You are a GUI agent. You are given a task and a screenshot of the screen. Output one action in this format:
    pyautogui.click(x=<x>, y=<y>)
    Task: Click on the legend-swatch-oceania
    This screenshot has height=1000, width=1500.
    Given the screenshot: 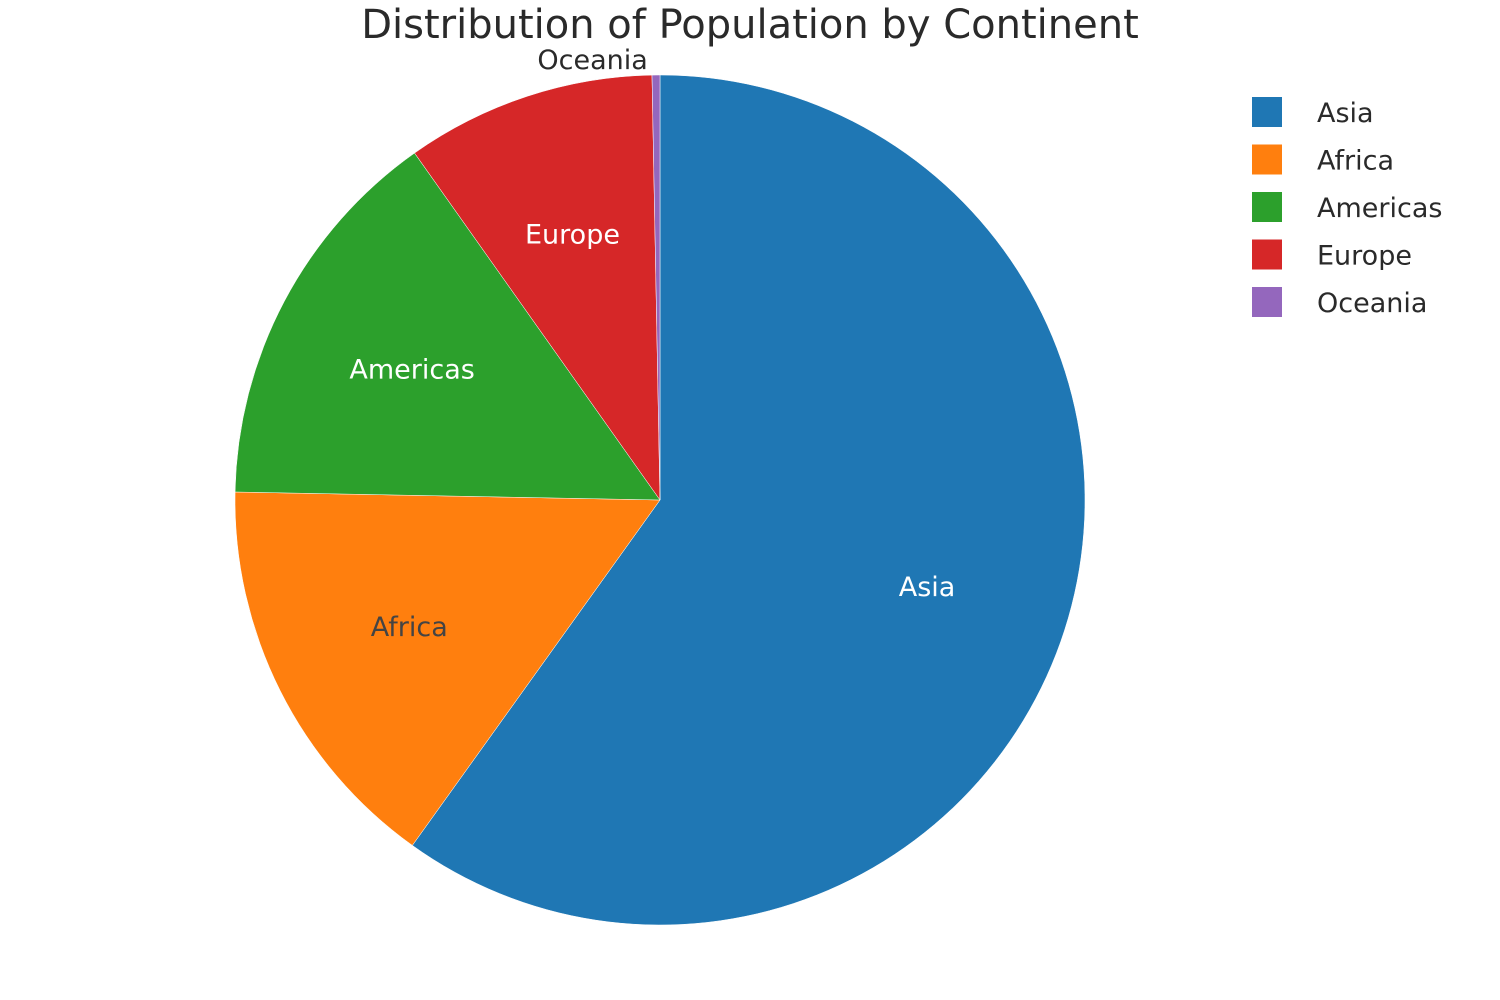 What is the action you would take?
    pyautogui.click(x=1267, y=302)
    